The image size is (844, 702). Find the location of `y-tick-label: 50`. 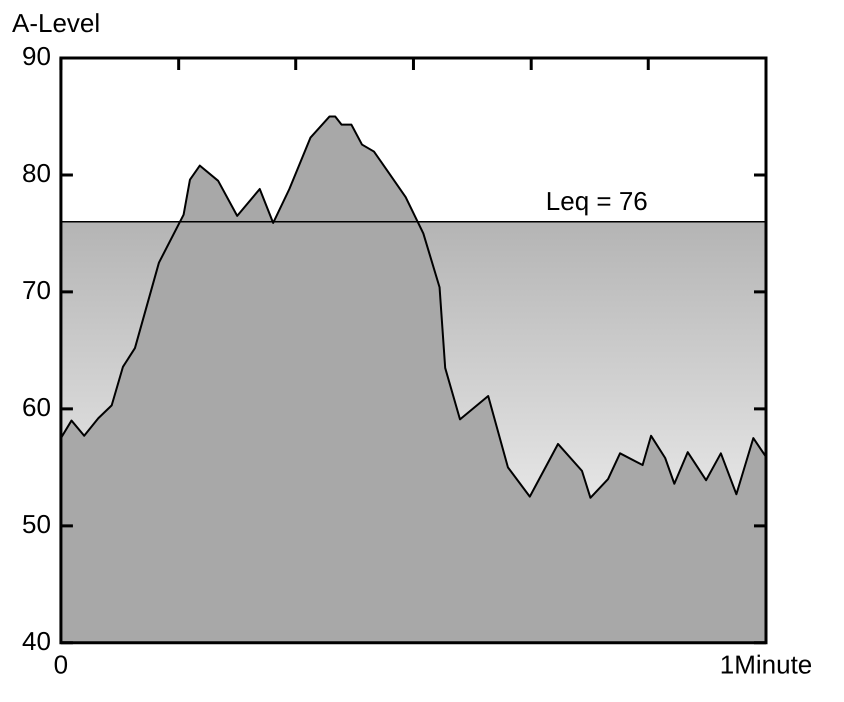

y-tick-label: 50 is located at coordinates (36, 524).